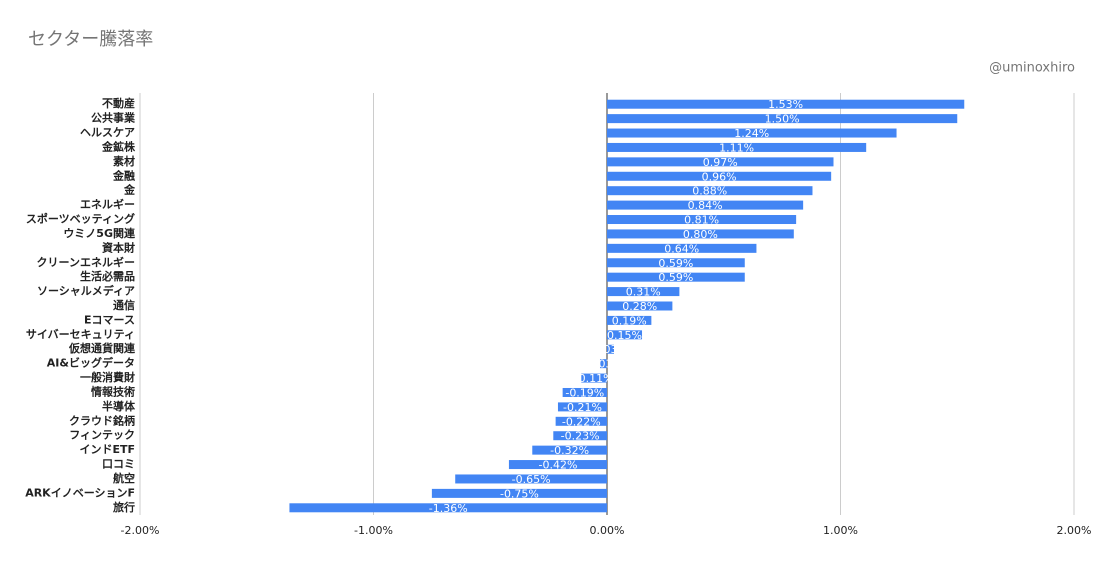 This screenshot has height=566, width=1103. What do you see at coordinates (113, 391) in the screenshot?
I see `y-tick-label: 情報技術` at bounding box center [113, 391].